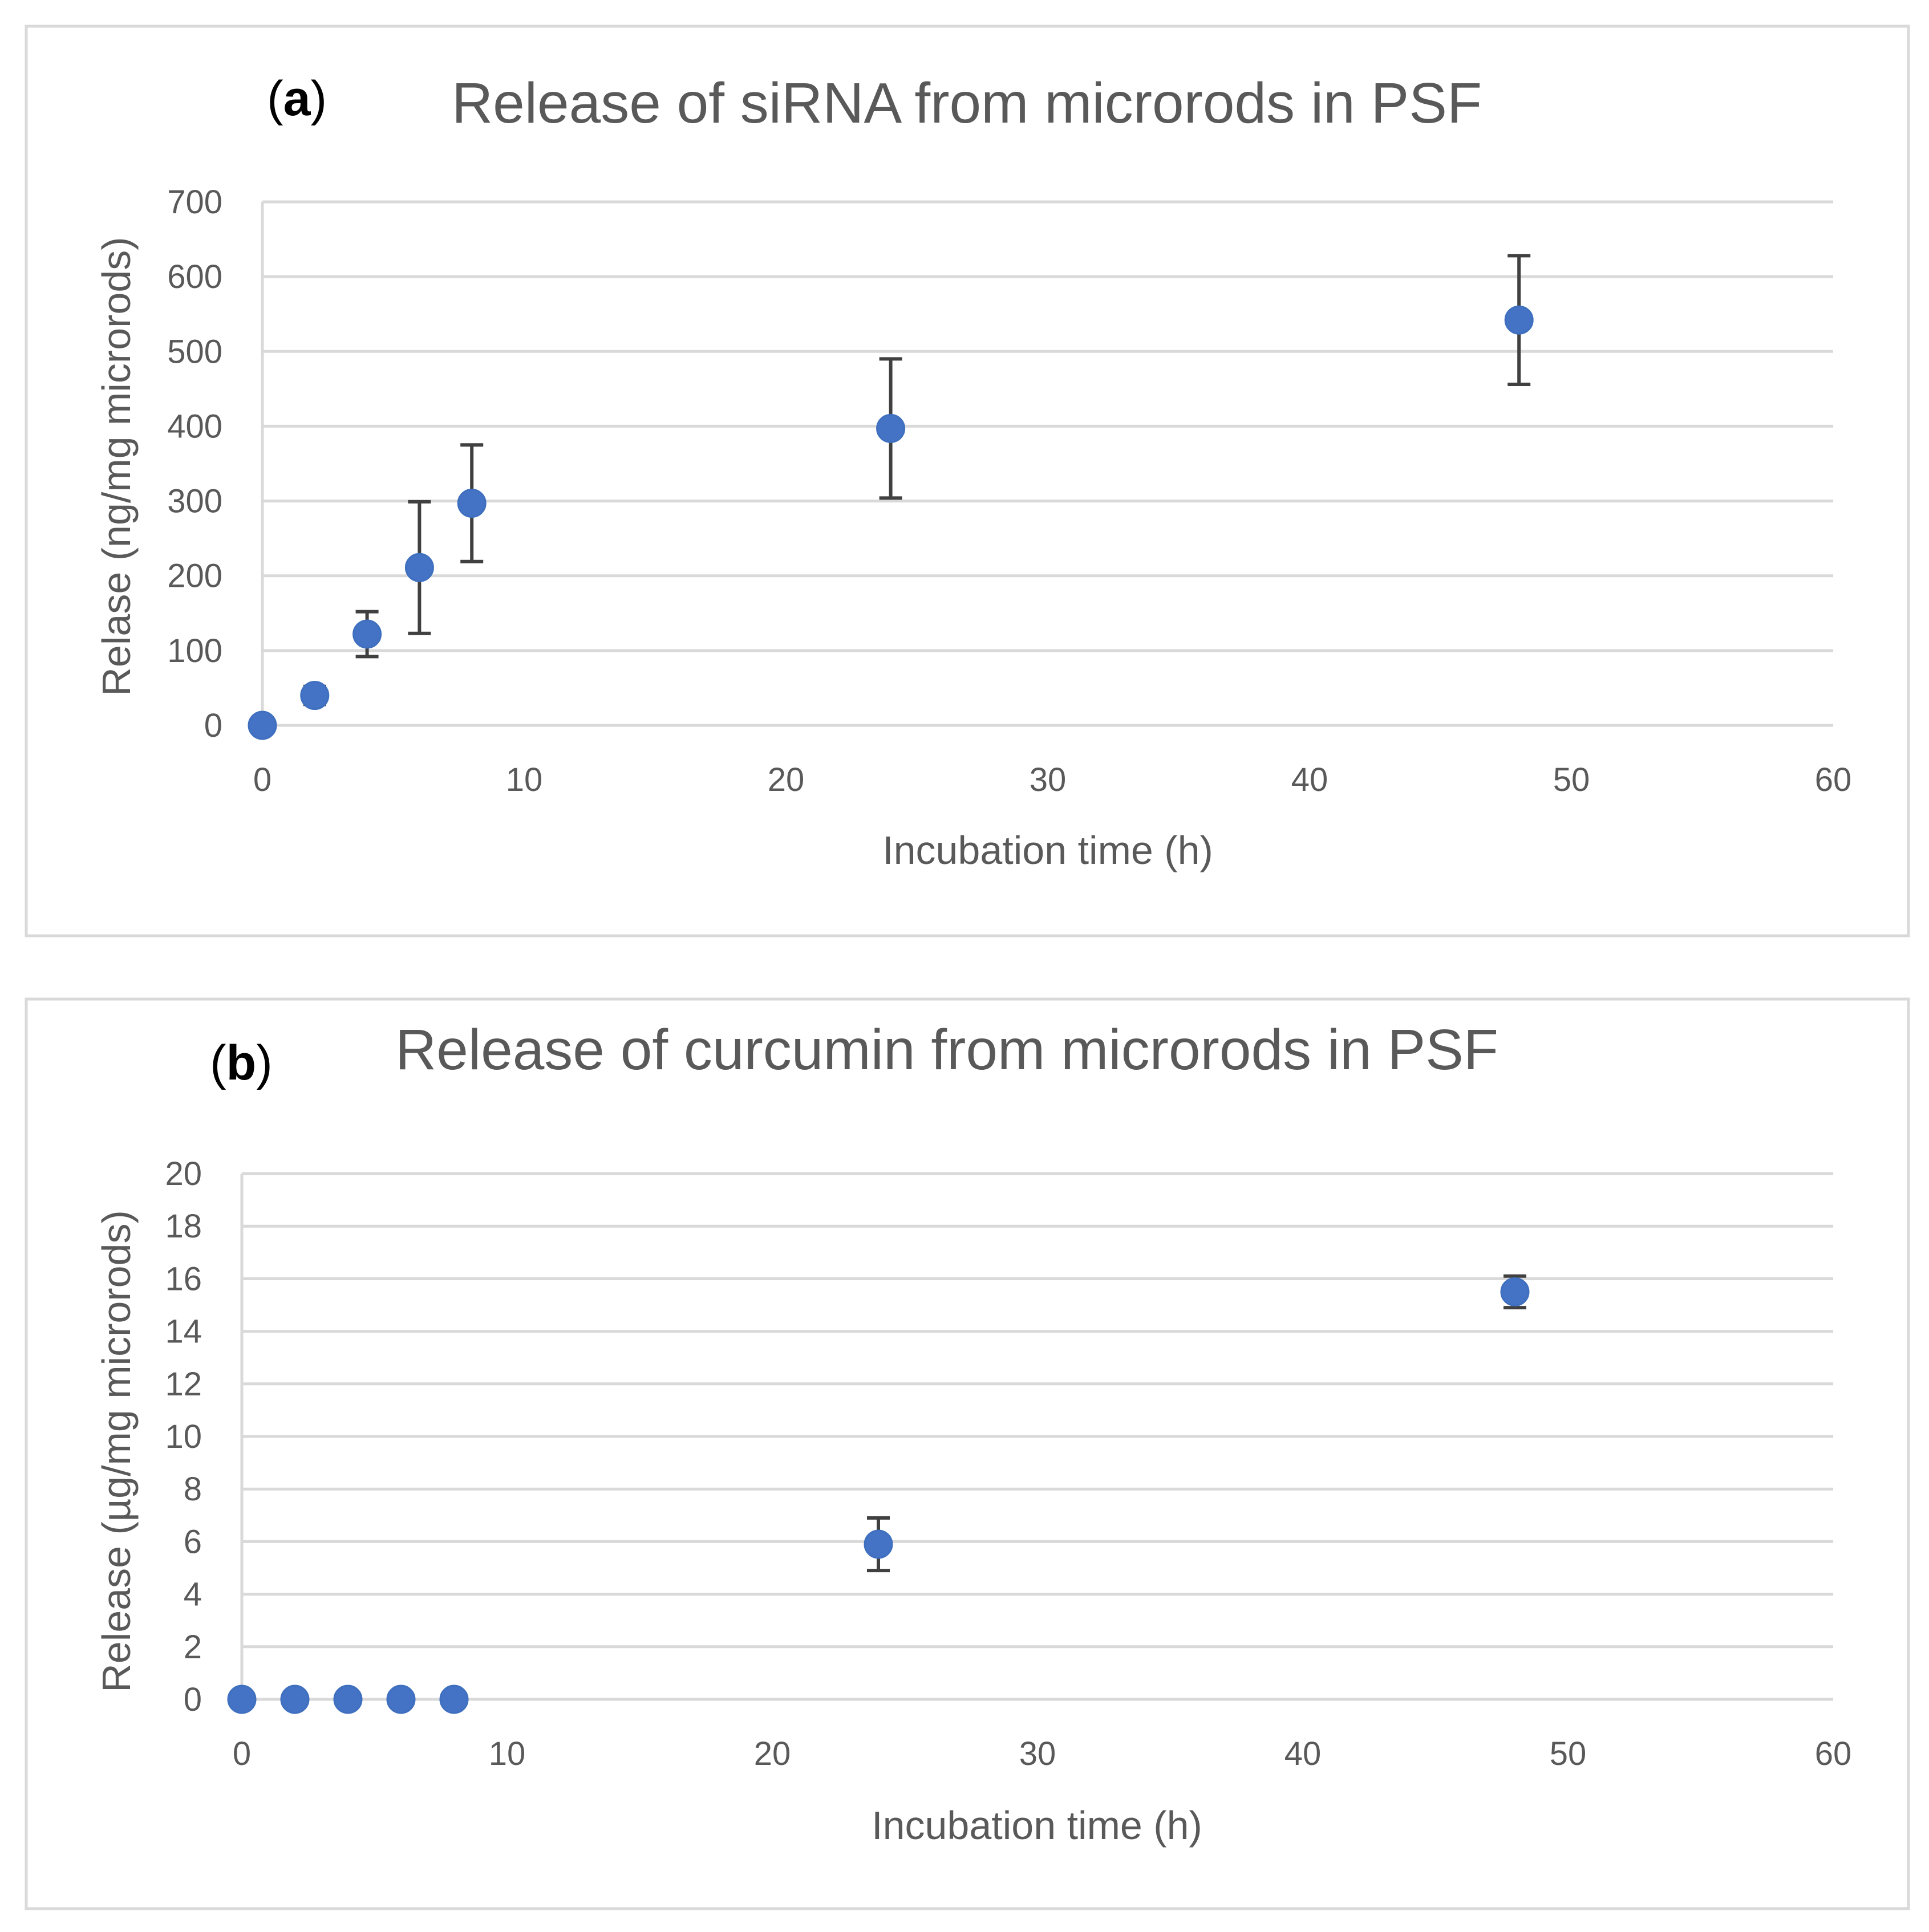  I want to click on panel-b-y-tick-label: 8, so click(193, 1489).